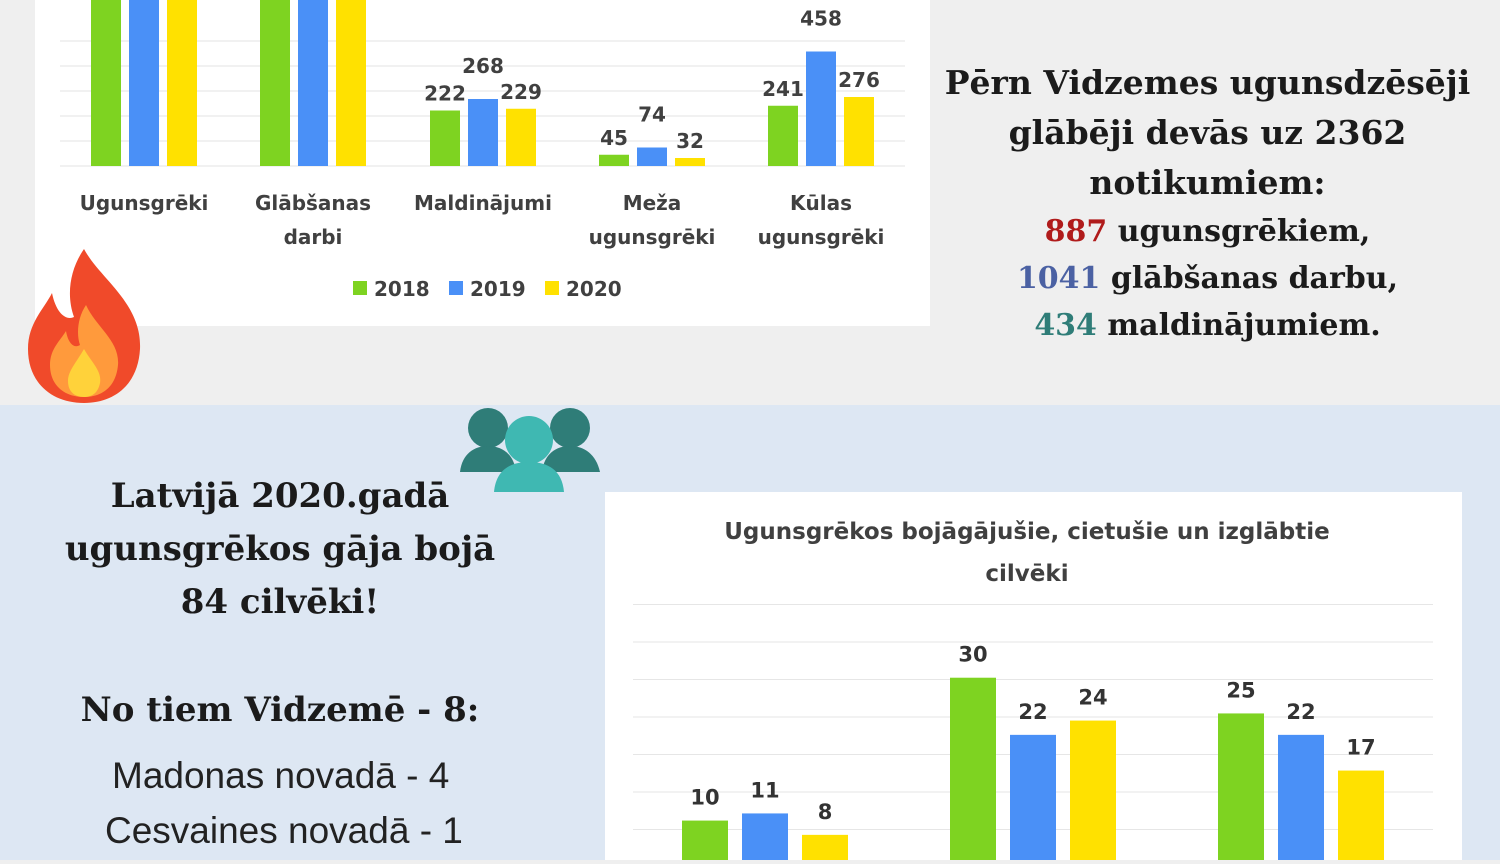 Image resolution: width=1500 pixels, height=864 pixels. I want to click on vidzeme-heading: No tiem Vidzemē - 8:, so click(280, 710).